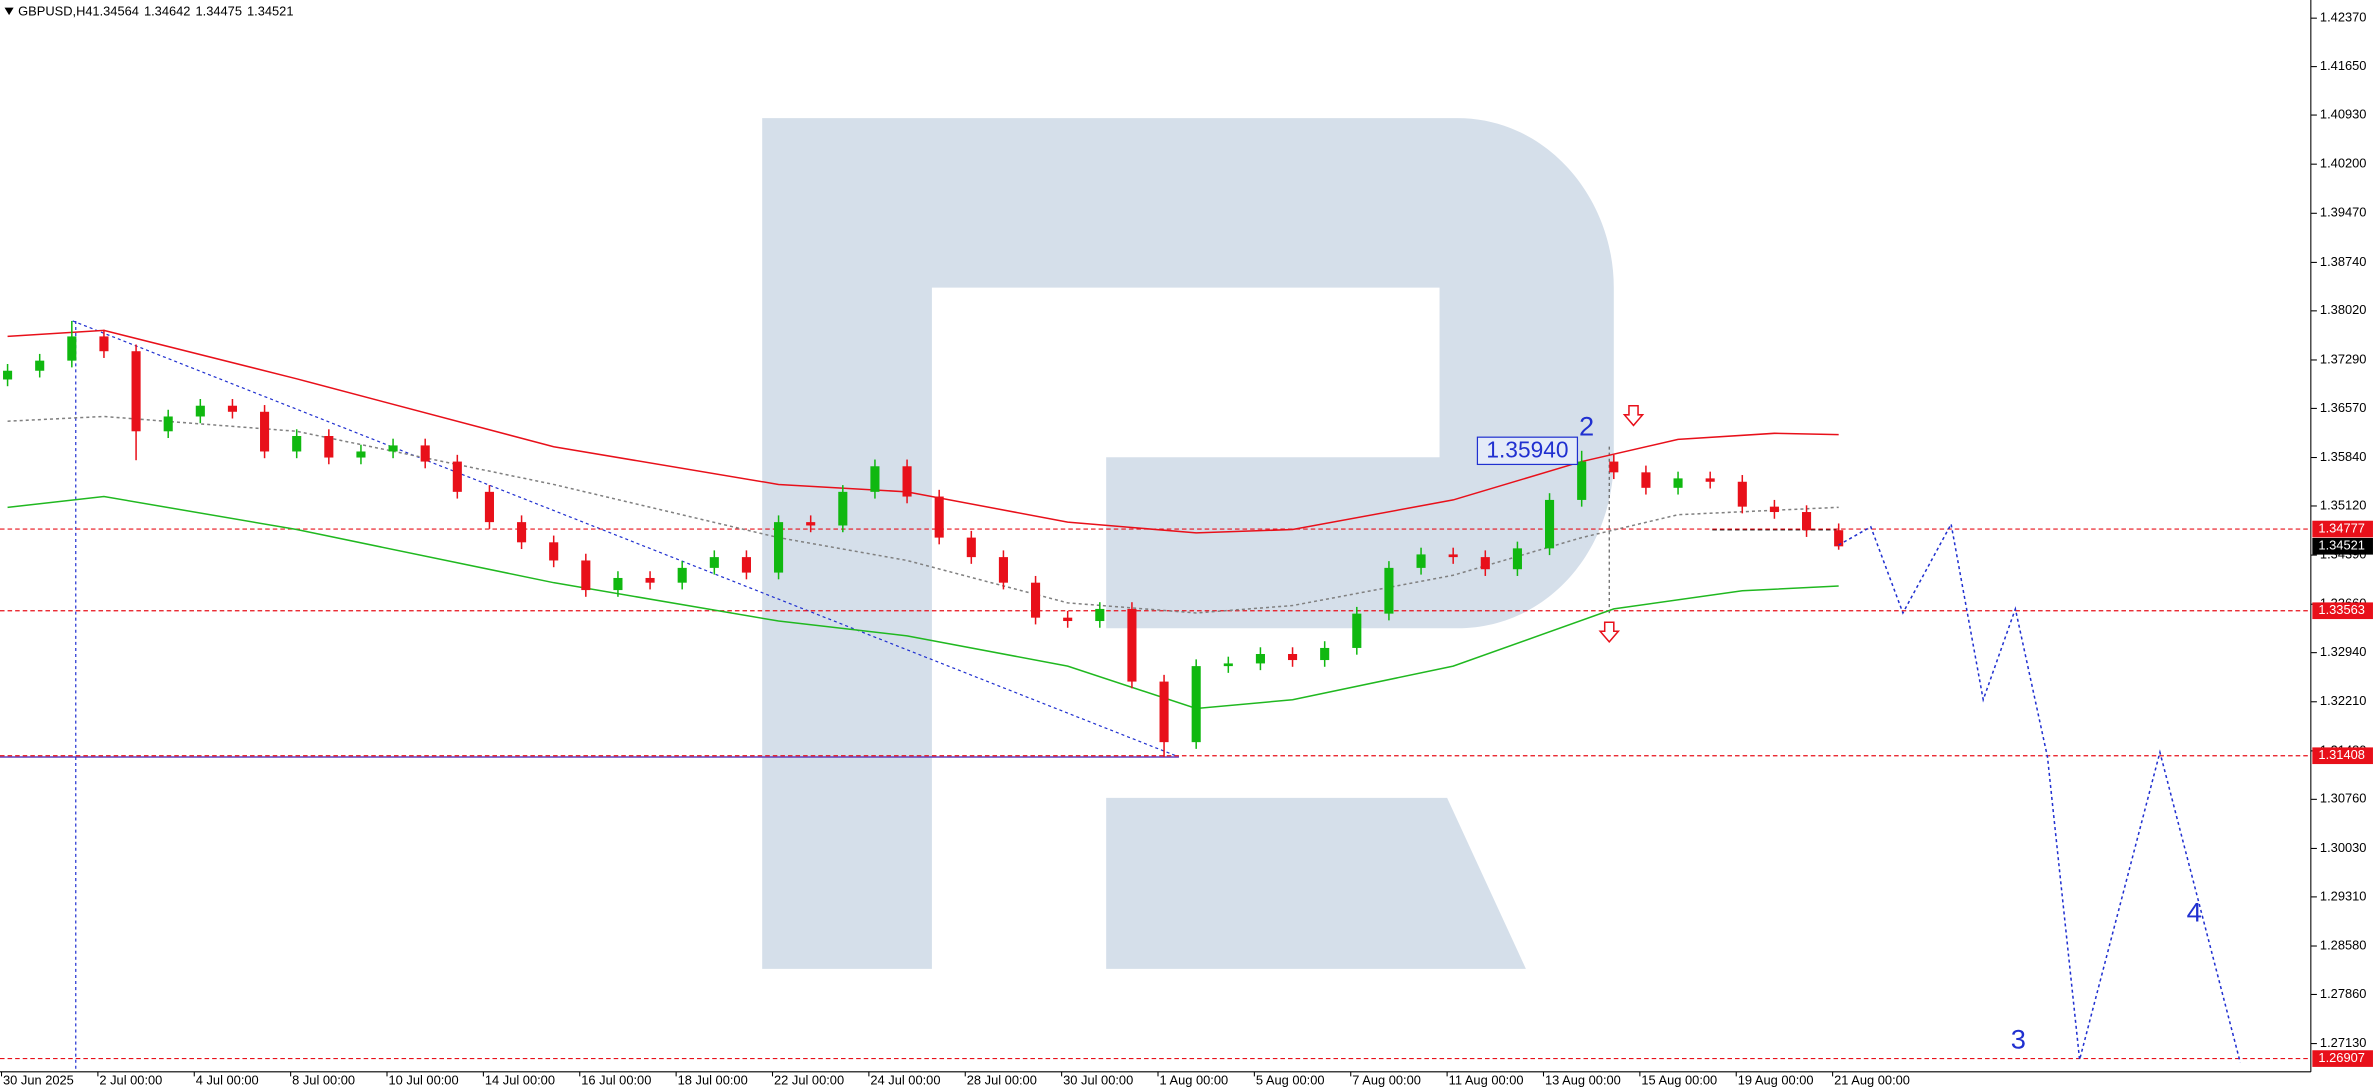 The image size is (2376, 1090). What do you see at coordinates (2343, 700) in the screenshot?
I see `y-tick-label: 1.32210` at bounding box center [2343, 700].